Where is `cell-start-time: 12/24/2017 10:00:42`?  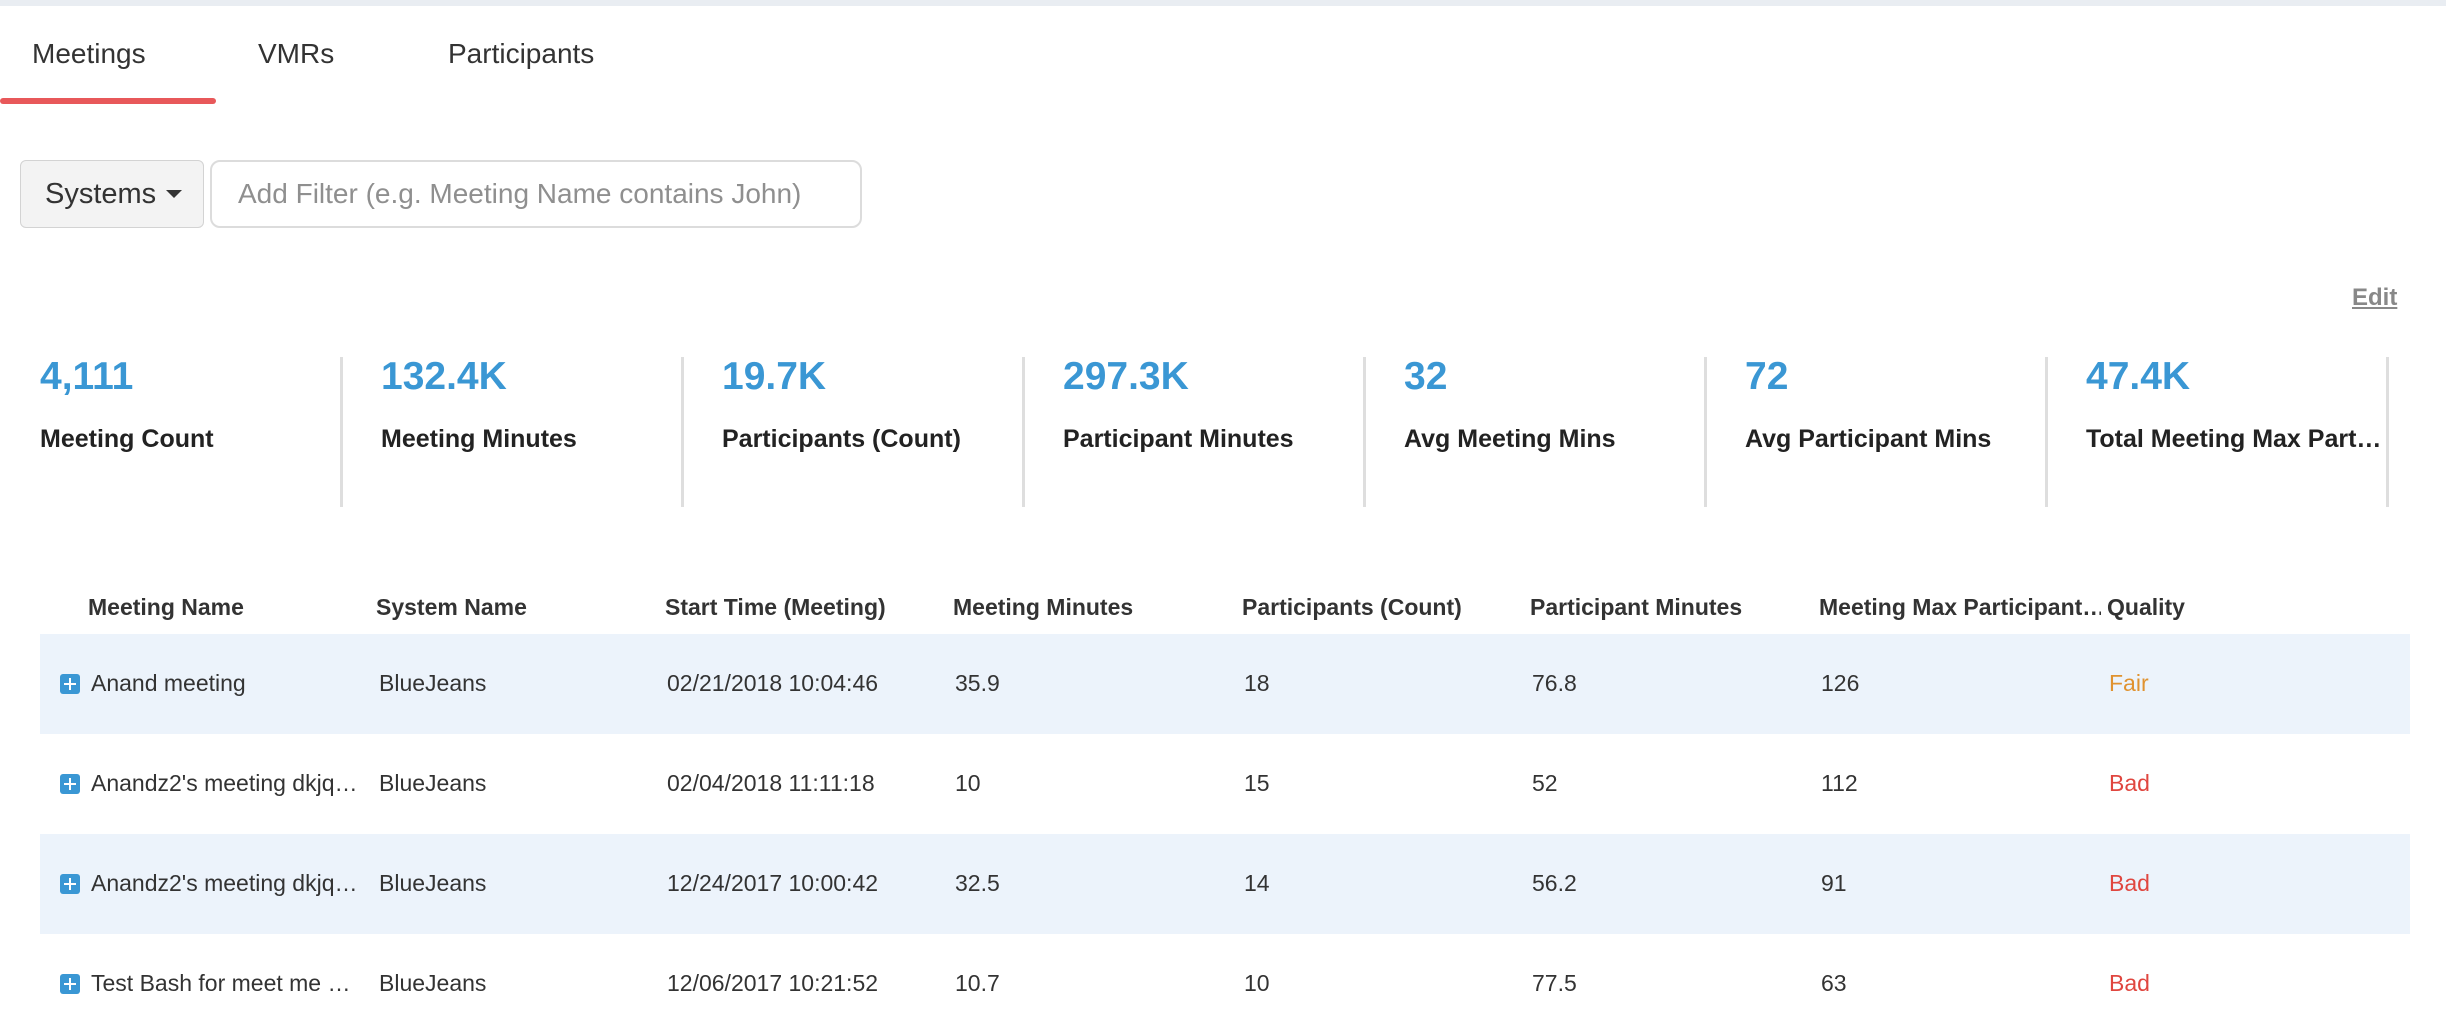 cell-start-time: 12/24/2017 10:00:42 is located at coordinates (773, 883).